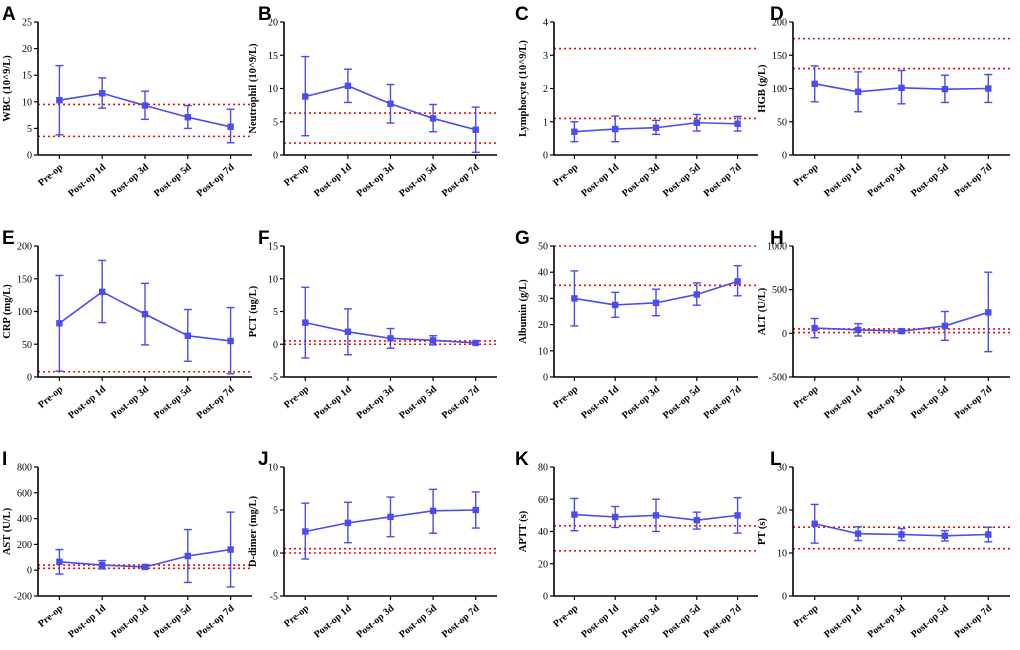 The width and height of the screenshot is (1020, 650). I want to click on panel-letter: A, so click(9, 14).